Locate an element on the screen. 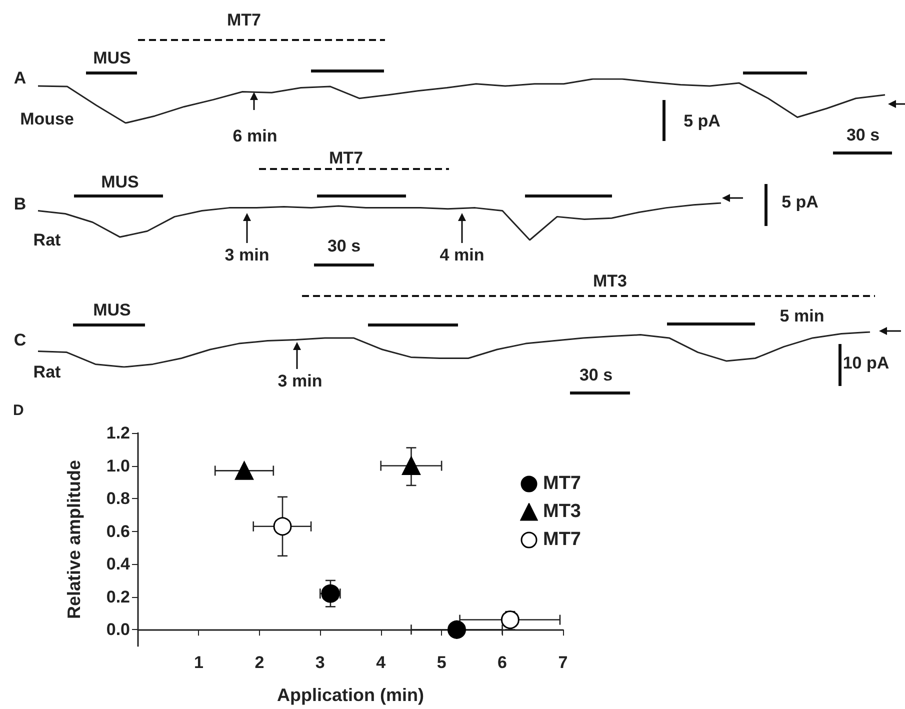 The height and width of the screenshot is (709, 905). chart-title: B is located at coordinates (20, 204).